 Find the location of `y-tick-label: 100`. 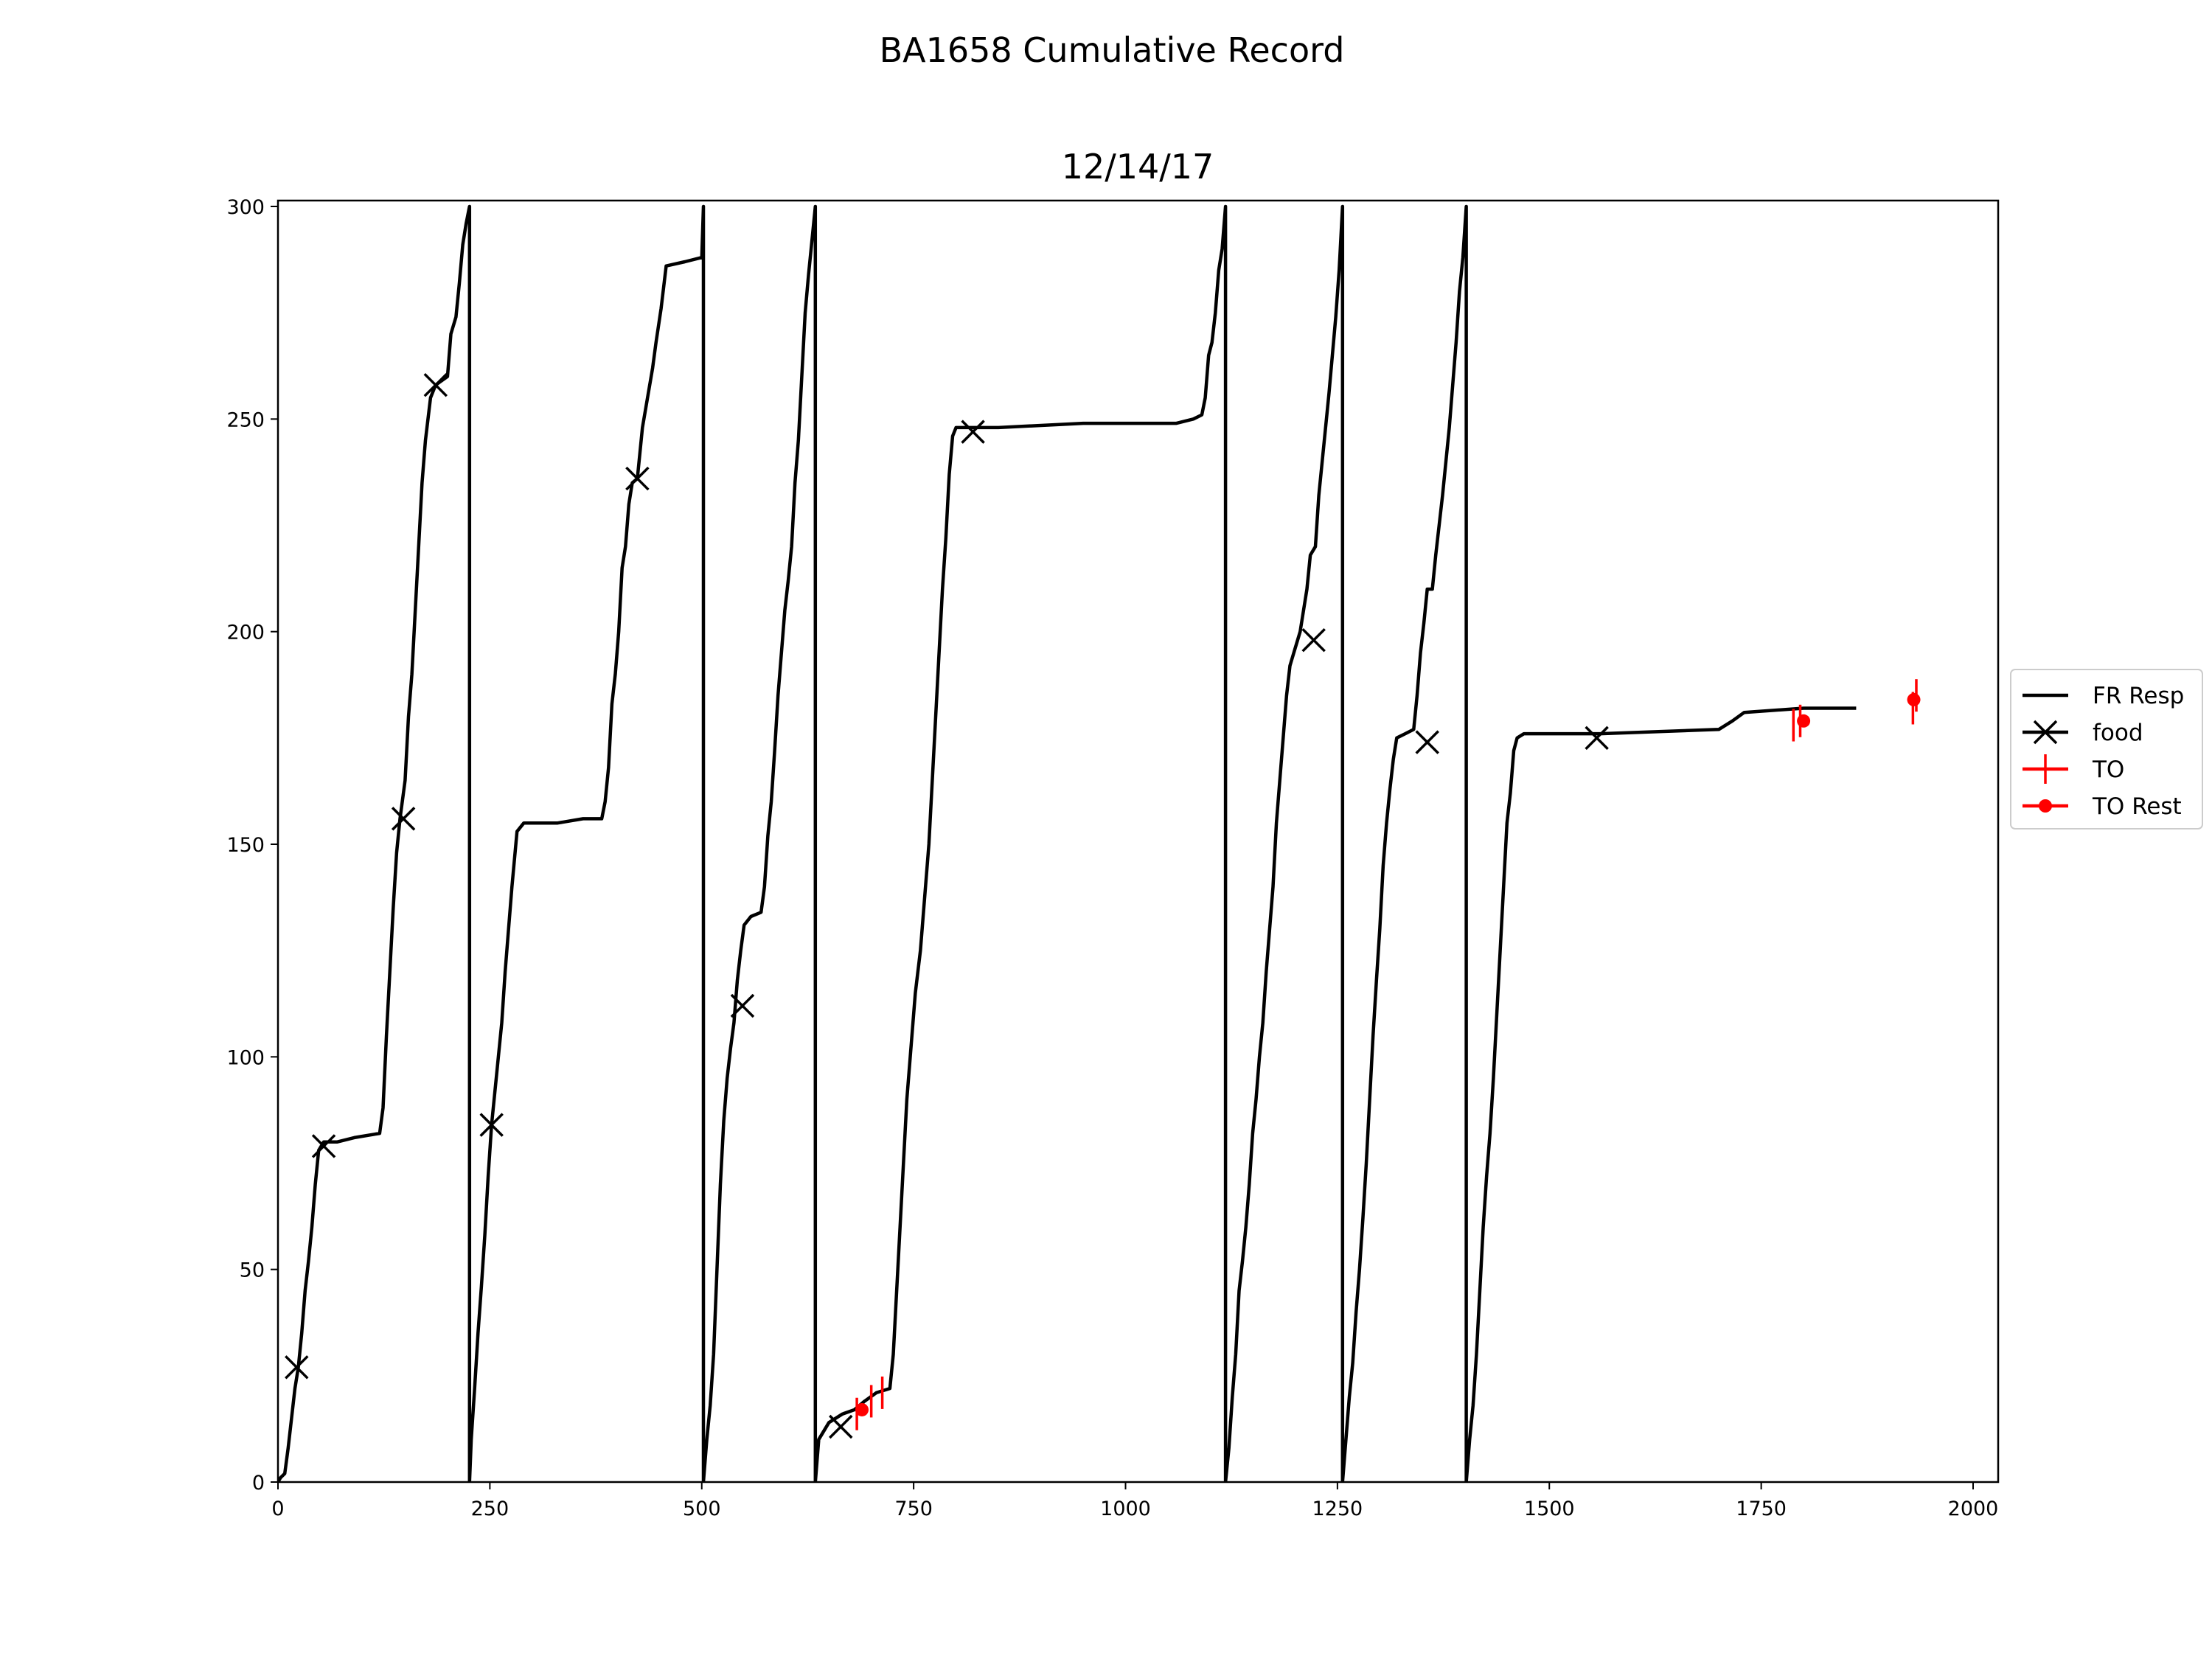

y-tick-label: 100 is located at coordinates (245, 1057).